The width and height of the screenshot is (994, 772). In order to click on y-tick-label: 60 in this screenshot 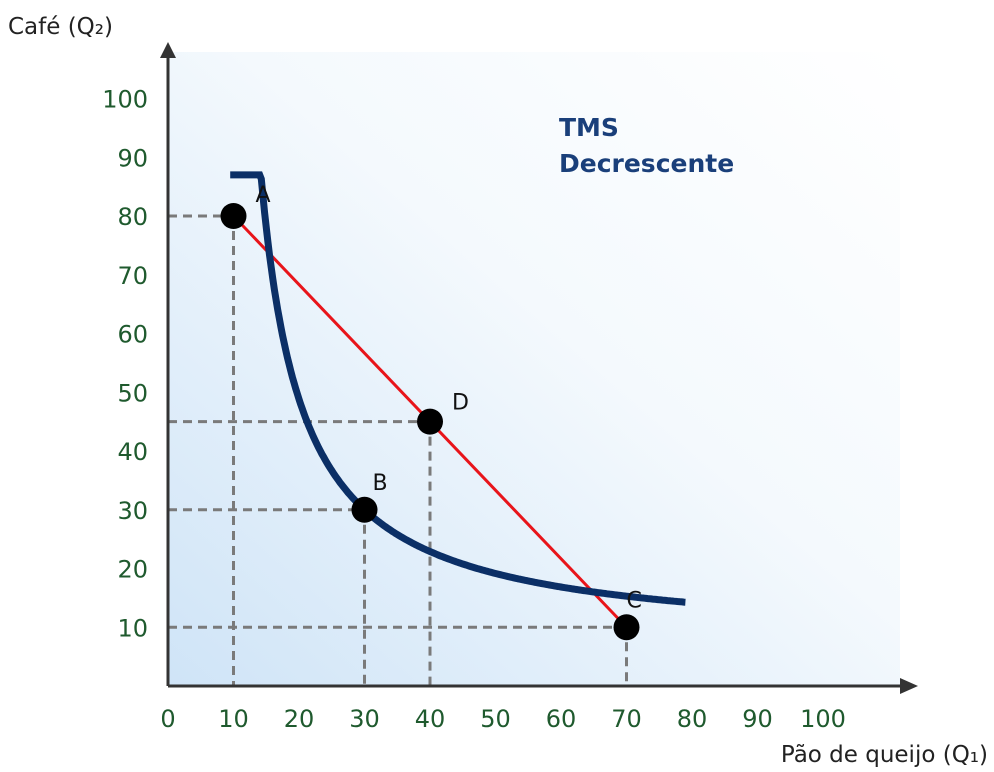, I will do `click(132, 335)`.